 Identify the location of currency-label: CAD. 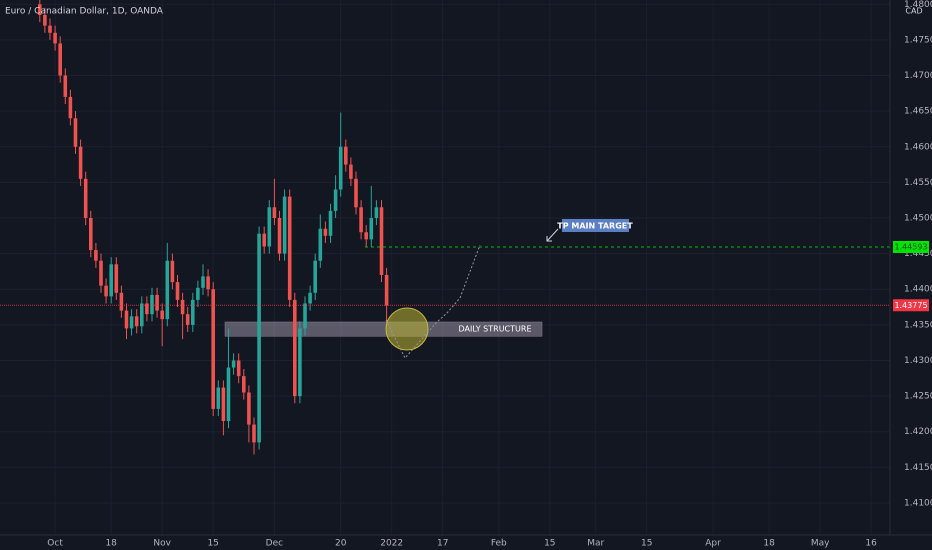
(913, 11).